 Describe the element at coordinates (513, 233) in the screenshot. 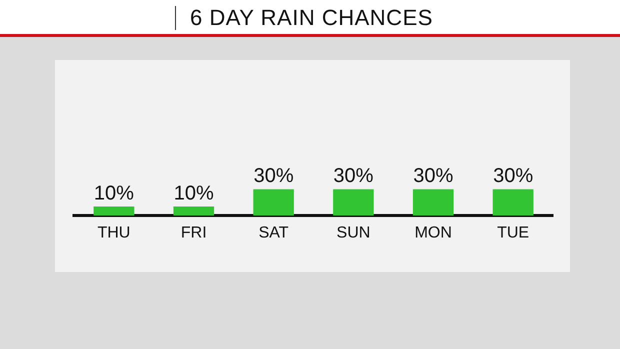

I see `x-tick-label: TUE` at that location.